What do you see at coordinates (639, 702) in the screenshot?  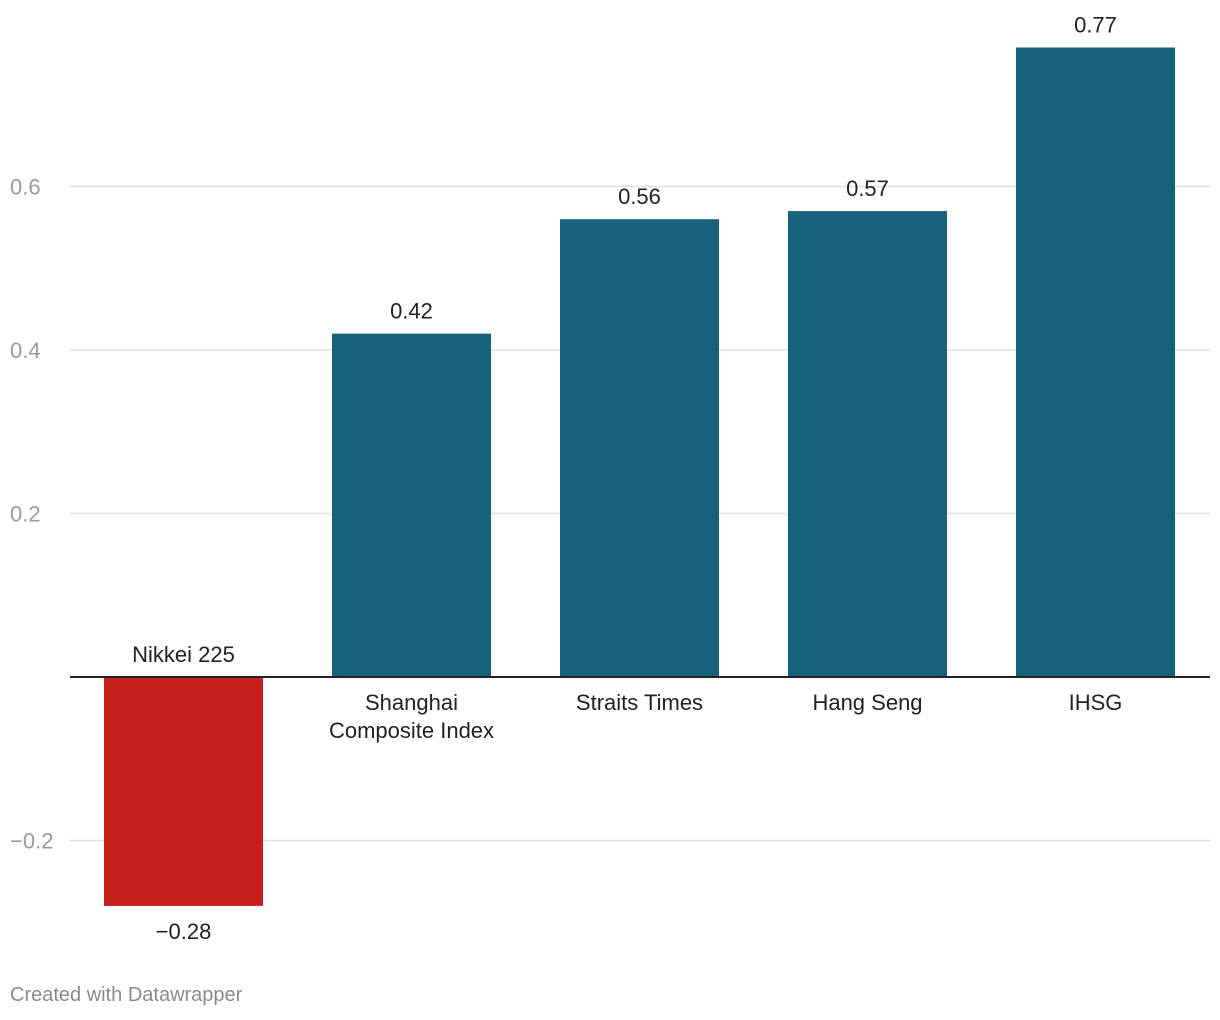 I see `category-label: Straits Times` at bounding box center [639, 702].